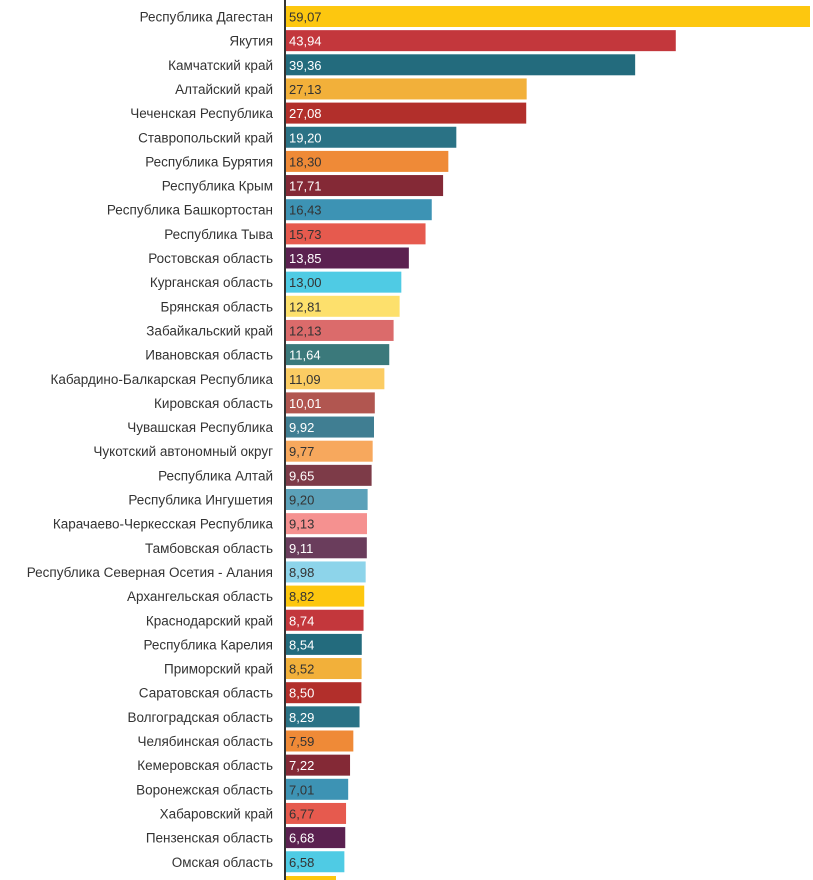 The image size is (813, 880). Describe the element at coordinates (305, 379) in the screenshot. I see `value-label: 11,09` at that location.